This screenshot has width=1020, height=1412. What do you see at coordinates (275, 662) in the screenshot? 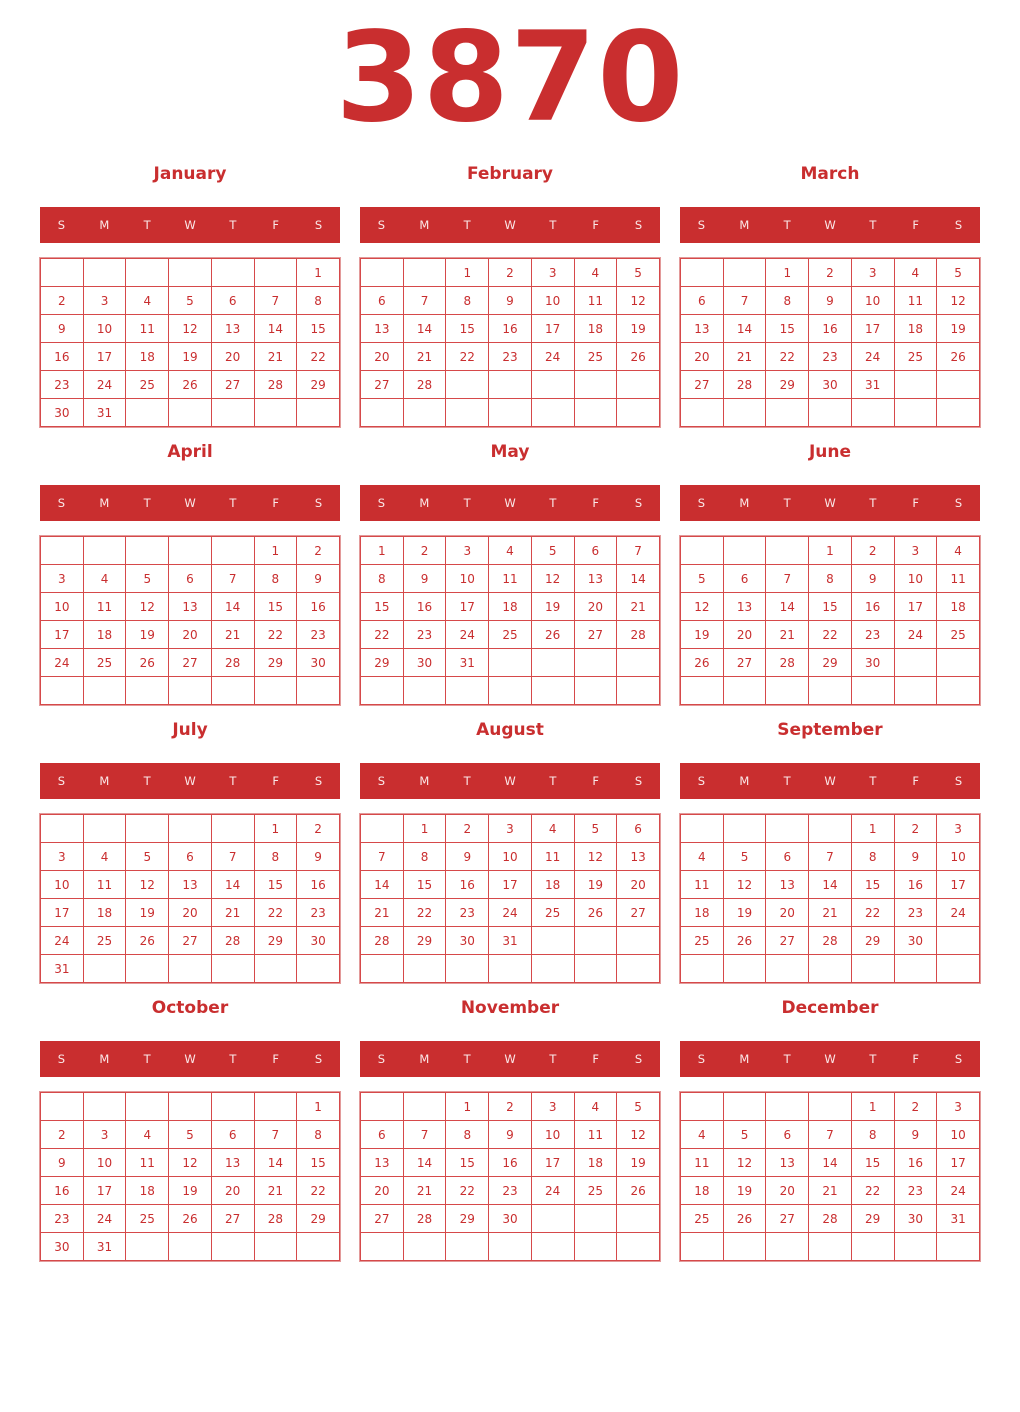
I see `day-cell: 29` at bounding box center [275, 662].